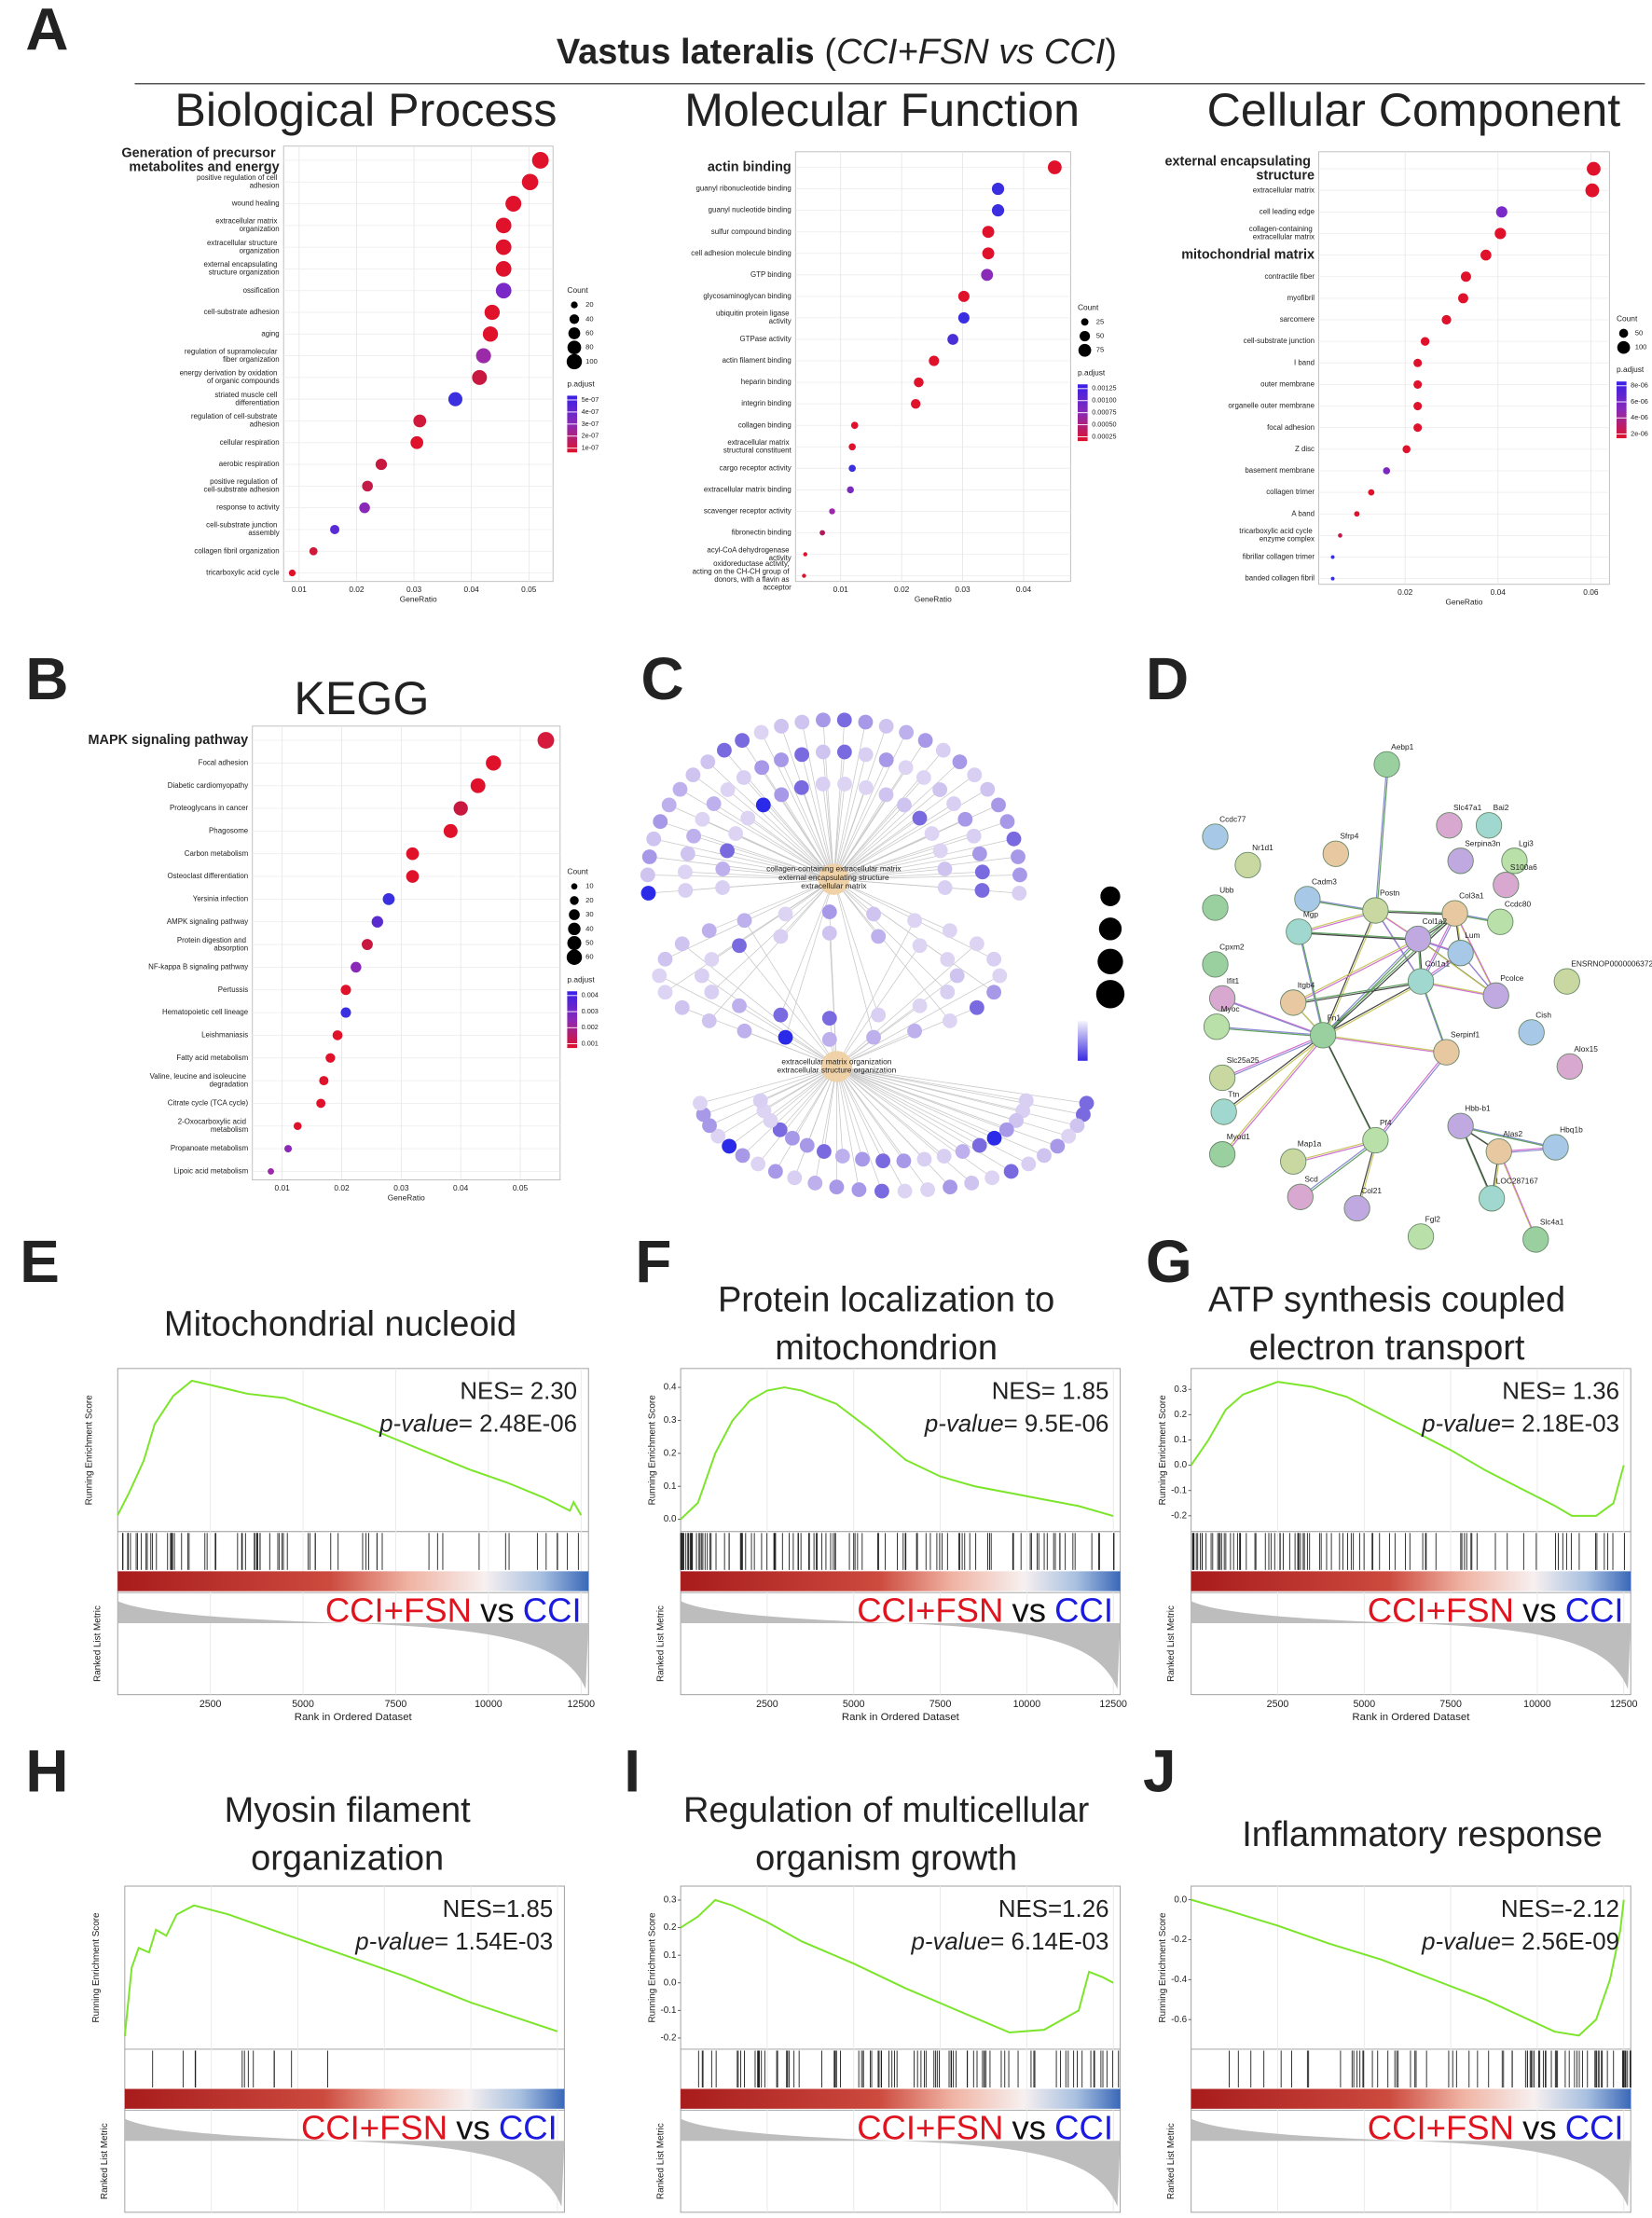 The height and width of the screenshot is (2218, 1652). Describe the element at coordinates (1172, 1643) in the screenshot. I see `y-axis-label: Ranked List Metric` at that location.